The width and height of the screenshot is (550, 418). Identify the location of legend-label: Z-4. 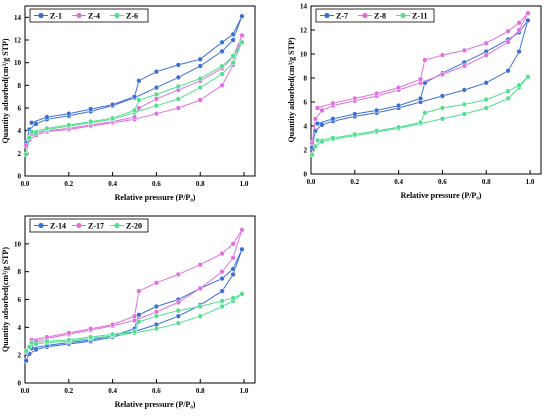
(94, 16).